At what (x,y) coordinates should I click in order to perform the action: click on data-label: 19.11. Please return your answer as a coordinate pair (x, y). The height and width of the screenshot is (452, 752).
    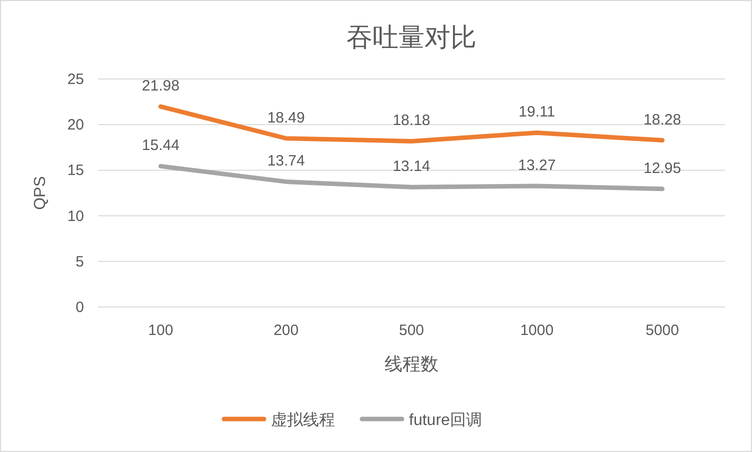
    Looking at the image, I should click on (537, 112).